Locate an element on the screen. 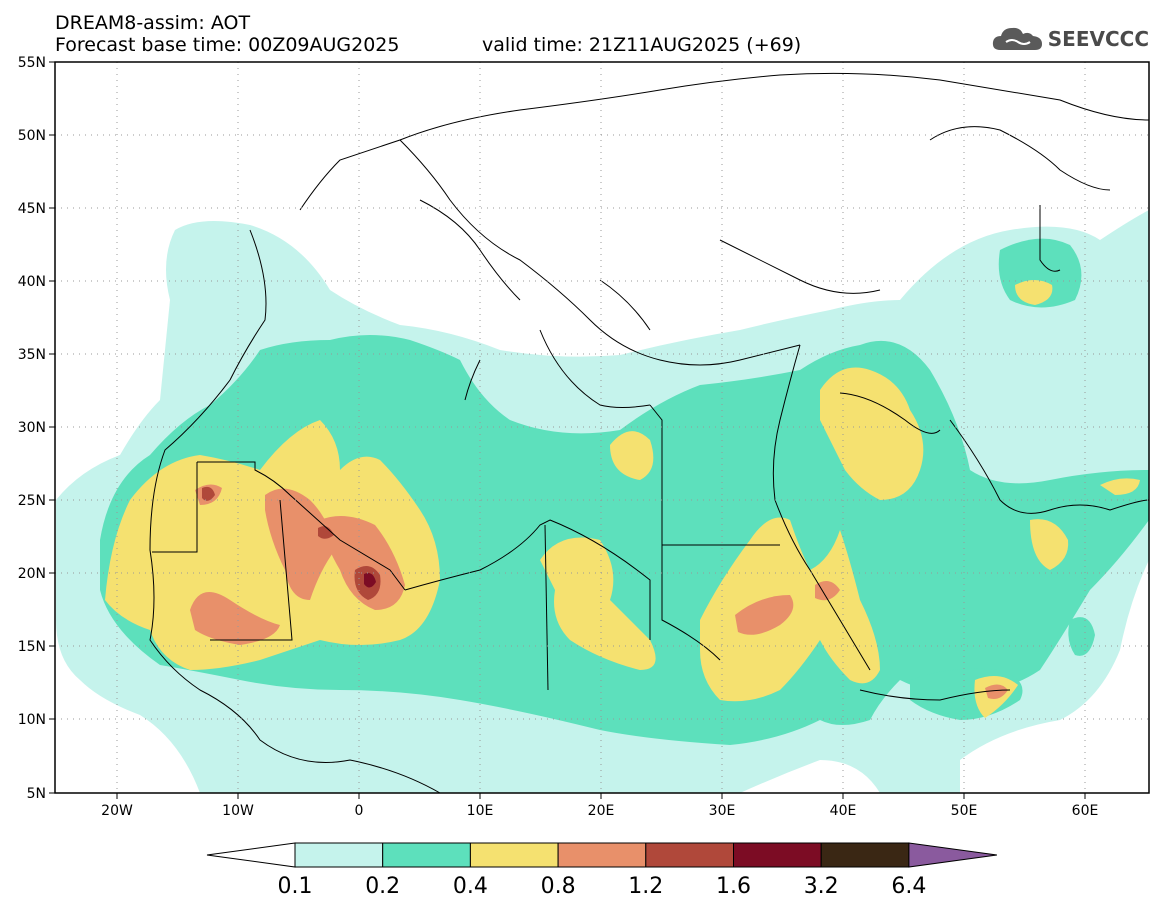  base-time-label: Forecast base time: 00Z09AUG2025 is located at coordinates (227, 45).